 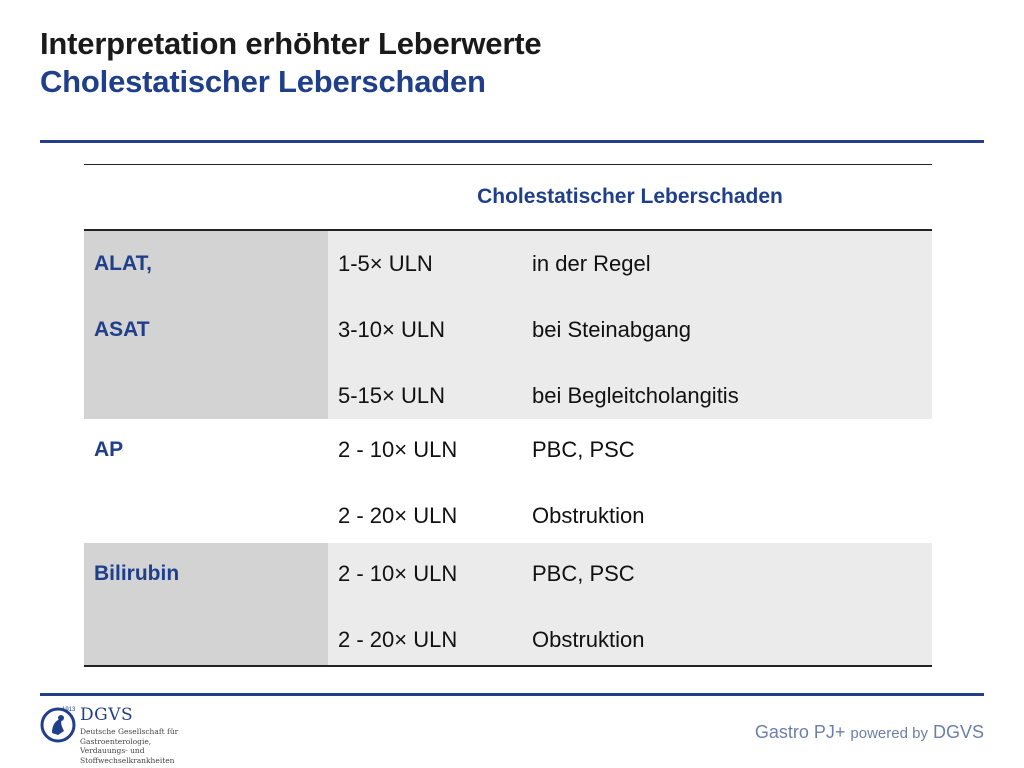 What do you see at coordinates (612, 329) in the screenshot?
I see `note-text: bei Steinabgang` at bounding box center [612, 329].